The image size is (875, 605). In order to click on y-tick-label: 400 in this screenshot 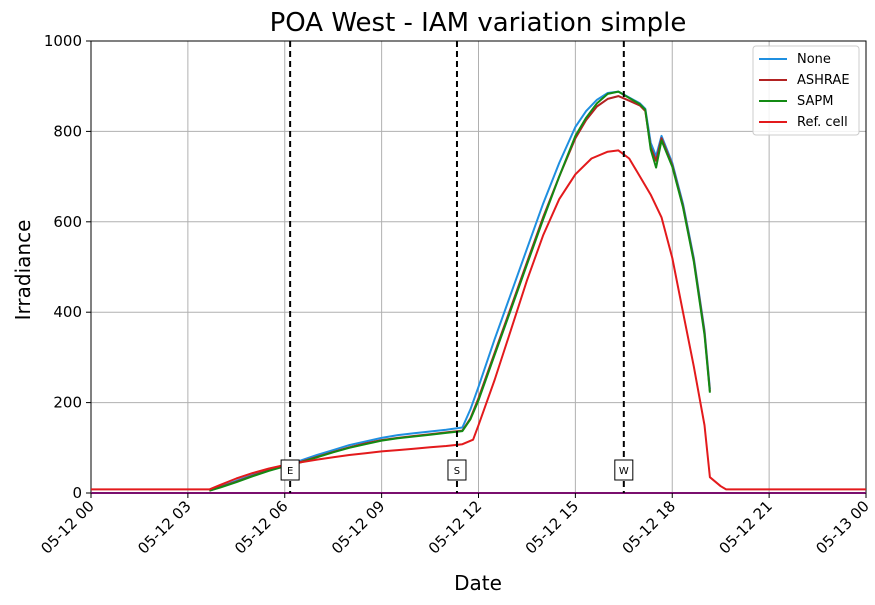, I will do `click(67, 312)`.